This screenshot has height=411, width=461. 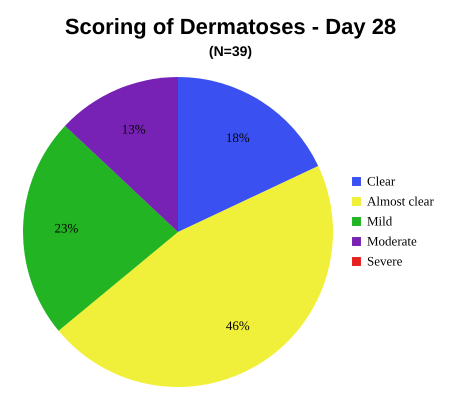 What do you see at coordinates (230, 26) in the screenshot?
I see `chart-title: Scoring of Dermatoses - Day 28` at bounding box center [230, 26].